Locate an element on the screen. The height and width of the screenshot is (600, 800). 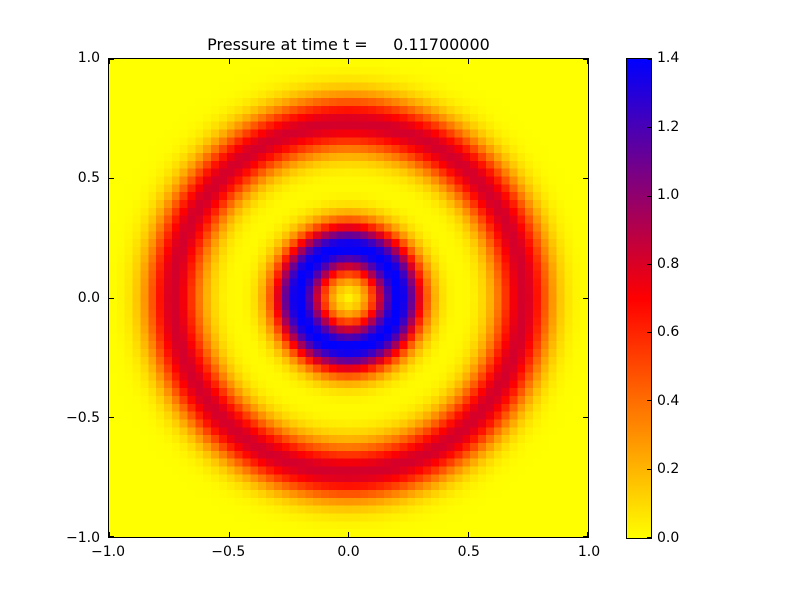
x-tick-label: 0.5 is located at coordinates (468, 552).